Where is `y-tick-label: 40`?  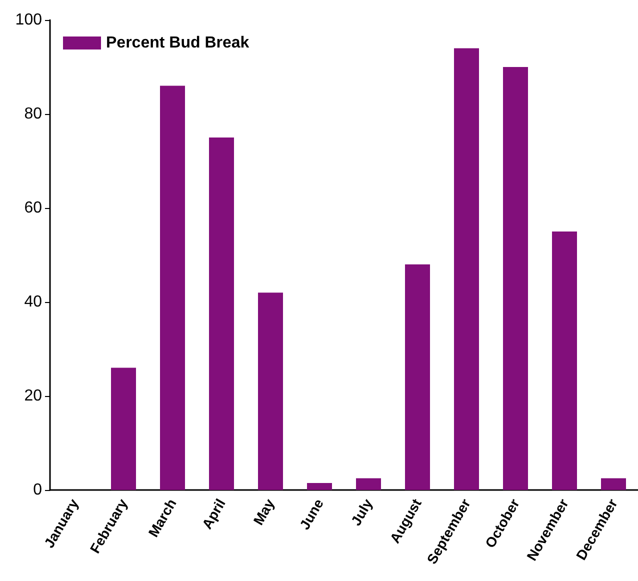 y-tick-label: 40 is located at coordinates (33, 302).